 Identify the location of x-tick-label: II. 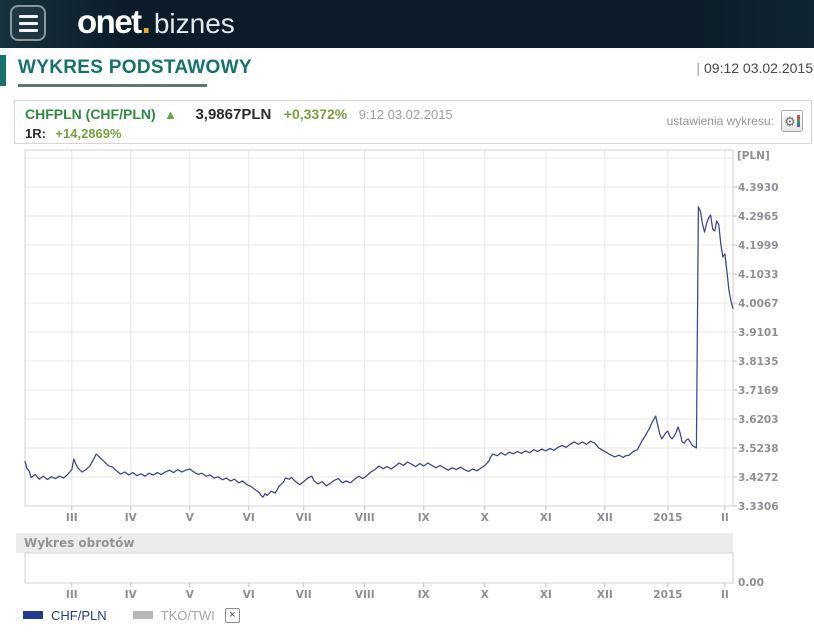
(725, 518).